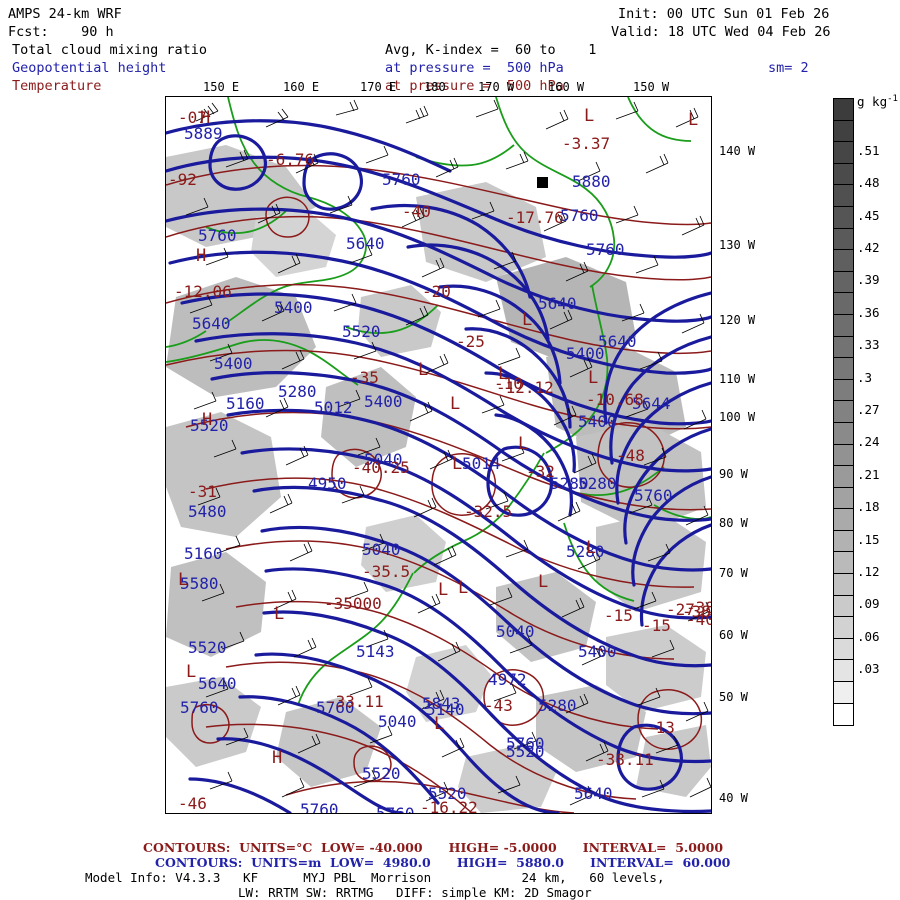 The width and height of the screenshot is (900, 900). Describe the element at coordinates (397, 721) in the screenshot. I see `svg-text: 5040` at that location.